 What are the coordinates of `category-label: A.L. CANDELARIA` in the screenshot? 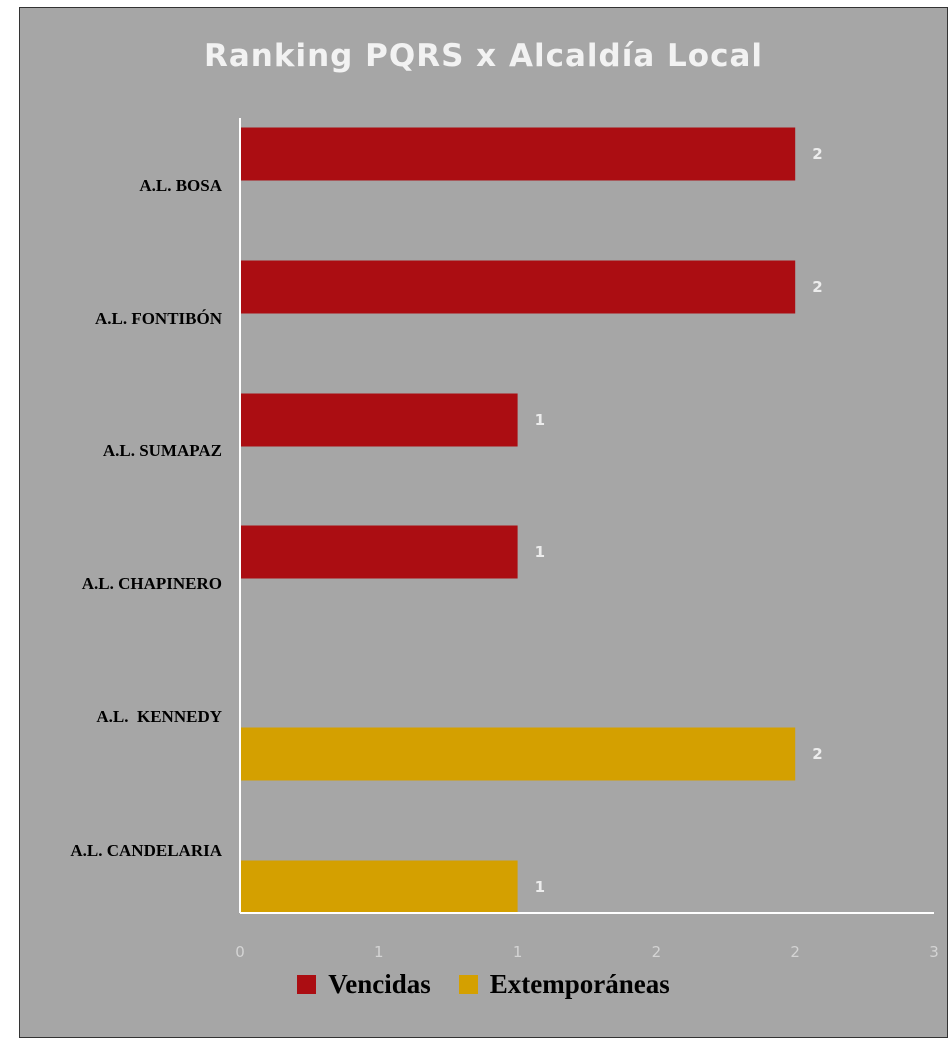 It's located at (146, 850).